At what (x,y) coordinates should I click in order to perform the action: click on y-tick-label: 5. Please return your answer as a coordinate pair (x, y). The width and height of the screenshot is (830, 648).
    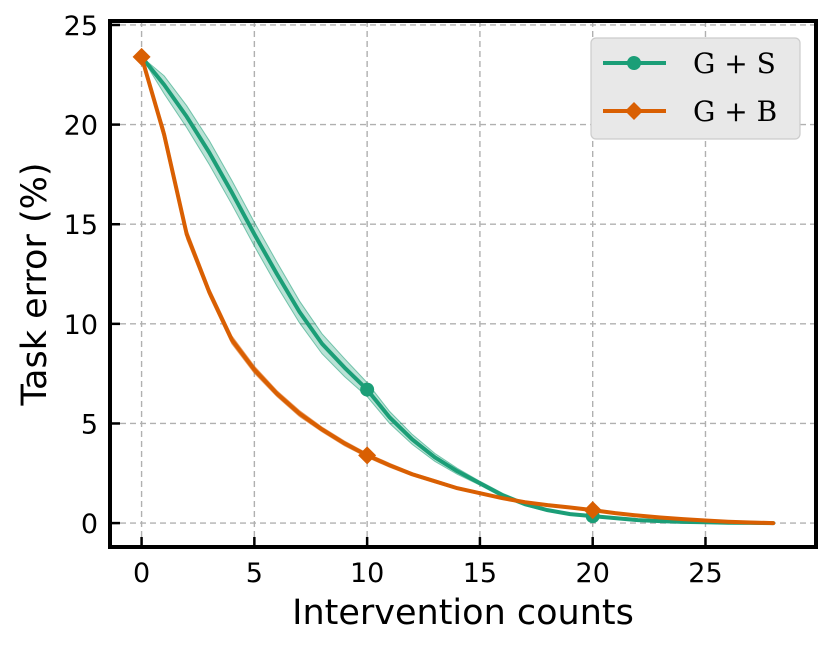
    Looking at the image, I should click on (89, 424).